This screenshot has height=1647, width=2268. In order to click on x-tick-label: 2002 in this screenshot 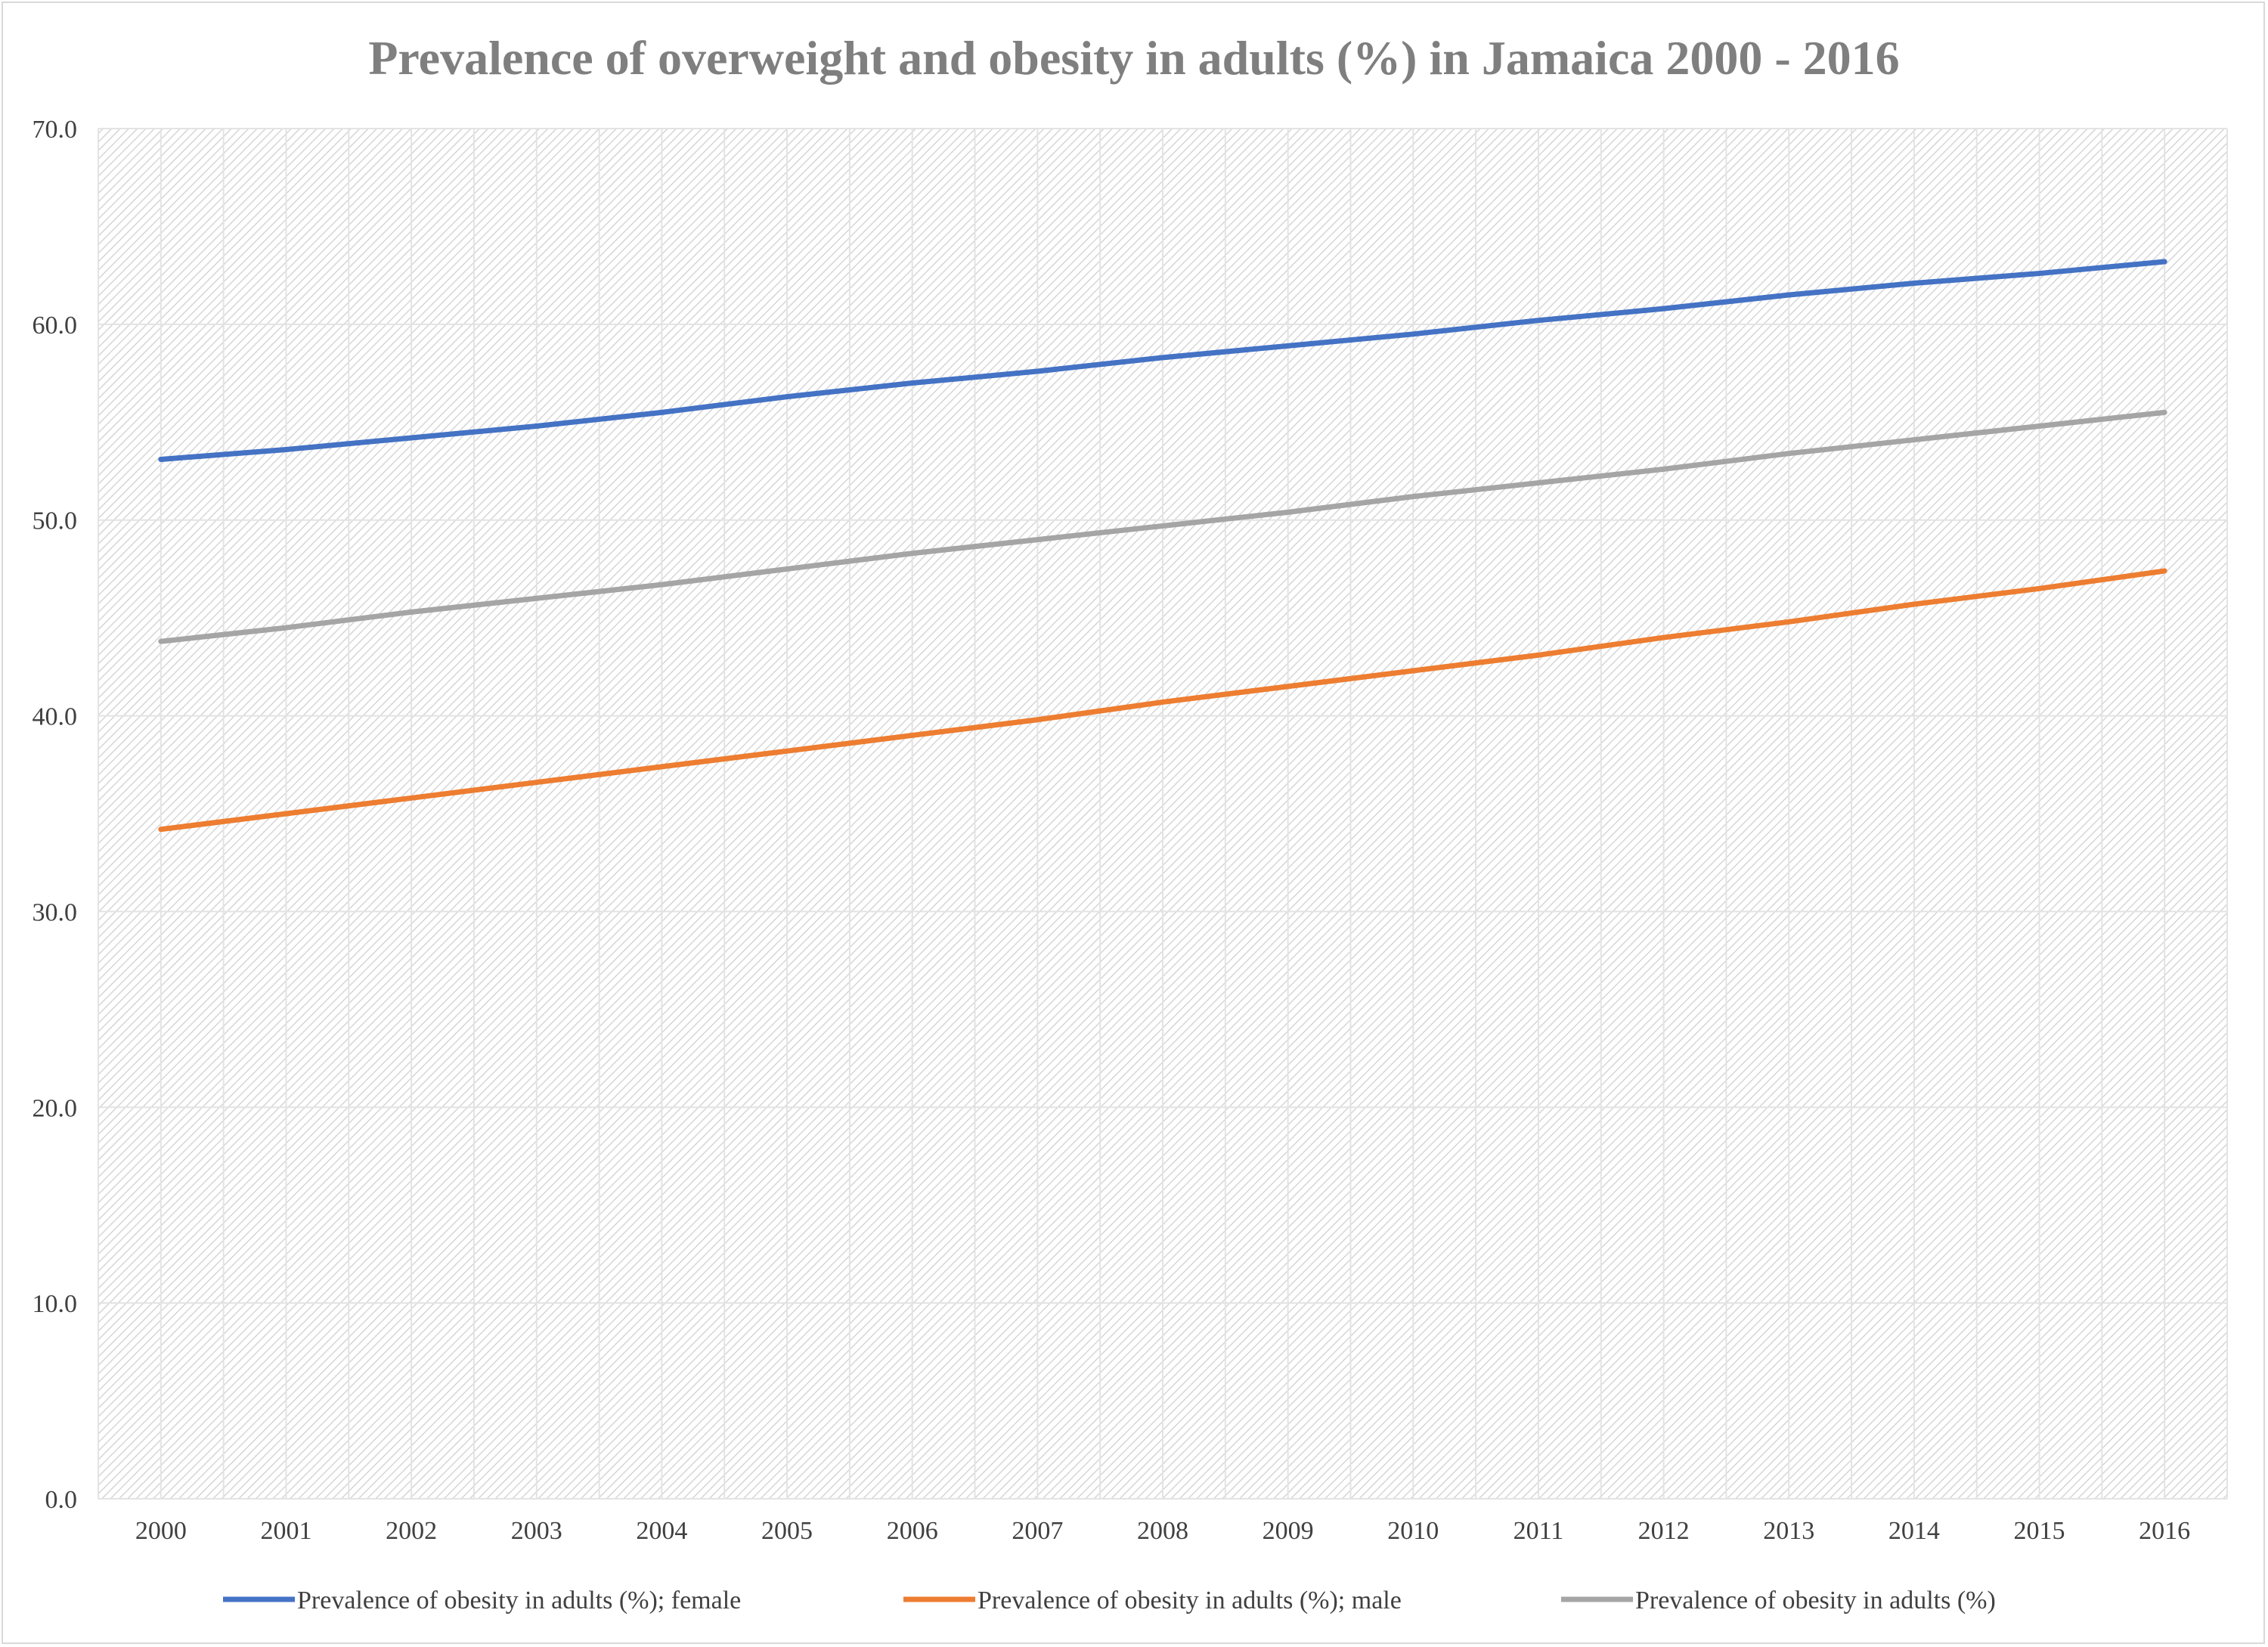, I will do `click(411, 1531)`.